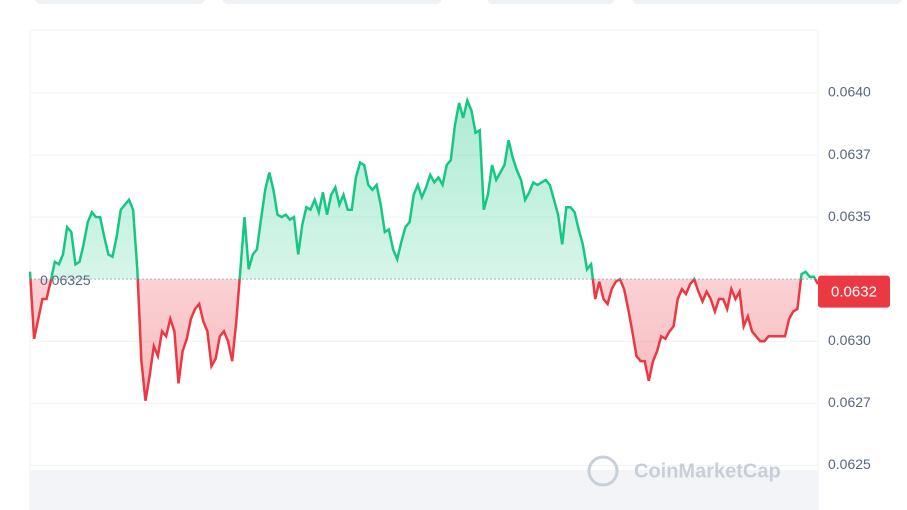  I want to click on current-price-box, so click(854, 291).